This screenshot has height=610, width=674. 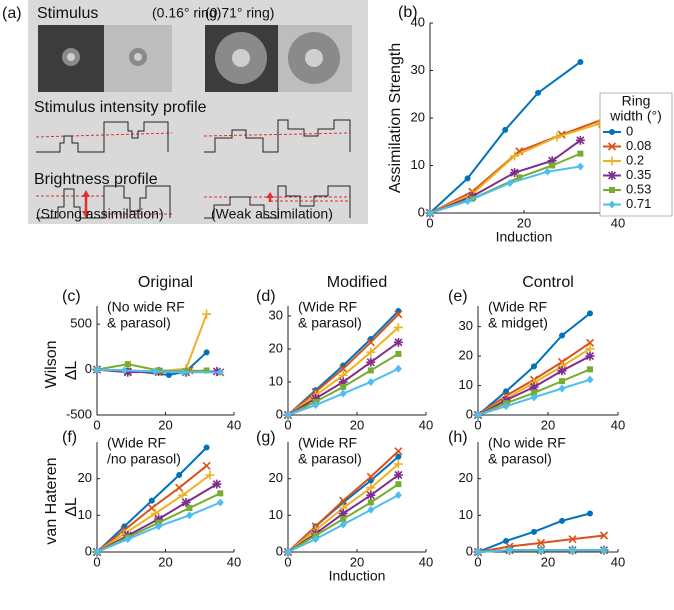 I want to click on y-tick-label: 10, so click(x=418, y=164).